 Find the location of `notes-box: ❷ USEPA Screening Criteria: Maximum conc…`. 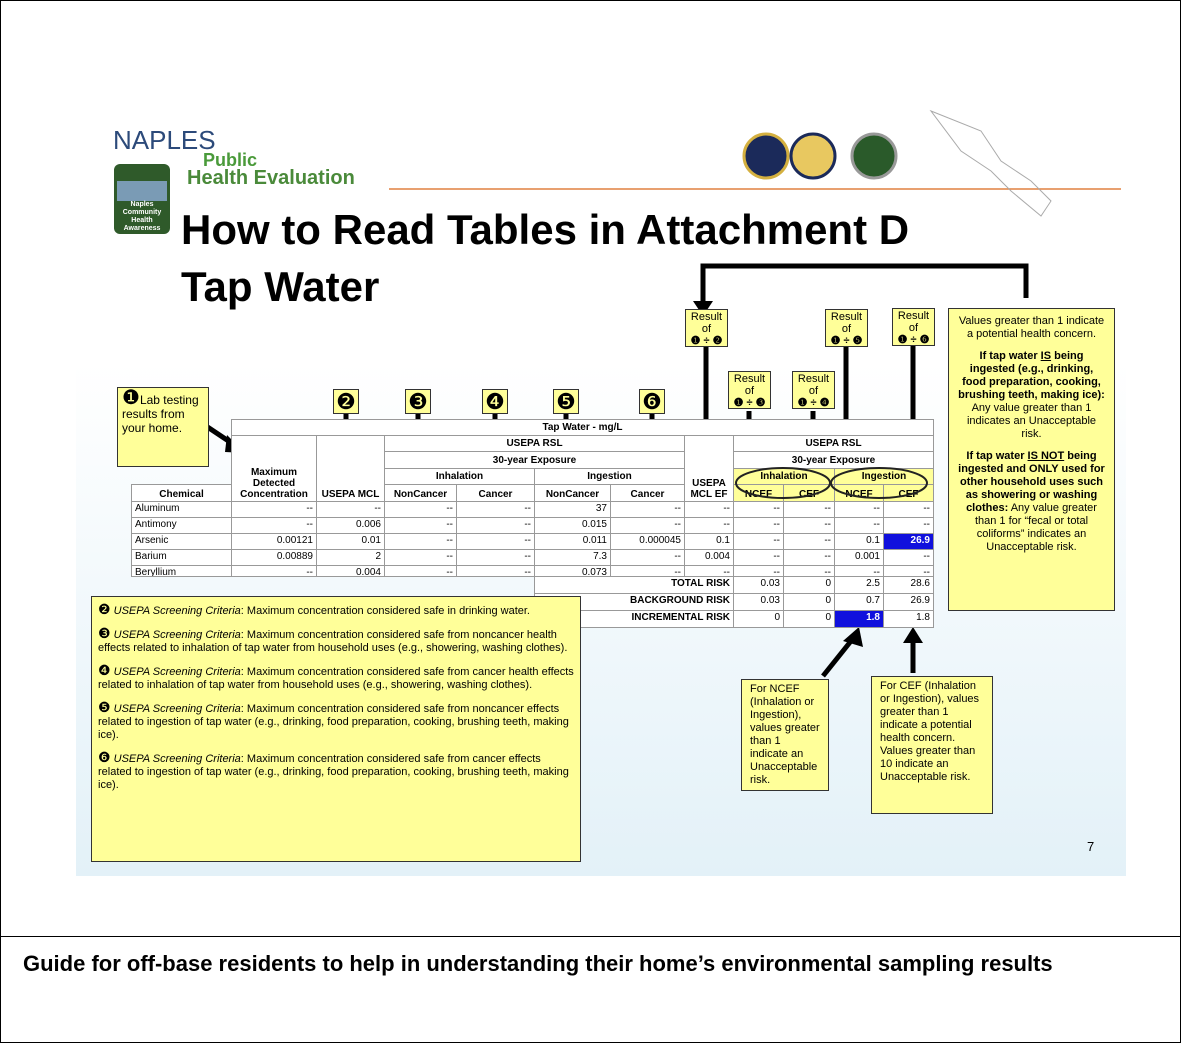

notes-box: ❷ USEPA Screening Criteria: Maximum conc… is located at coordinates (336, 729).